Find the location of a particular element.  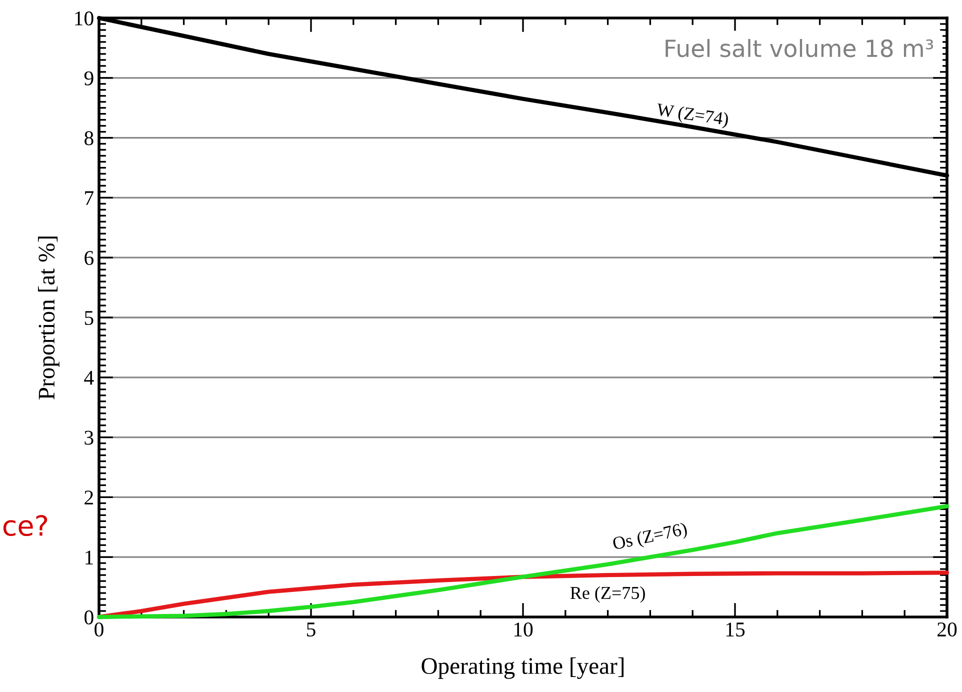

y-axis-title: Proportion [at %] is located at coordinates (49, 318).